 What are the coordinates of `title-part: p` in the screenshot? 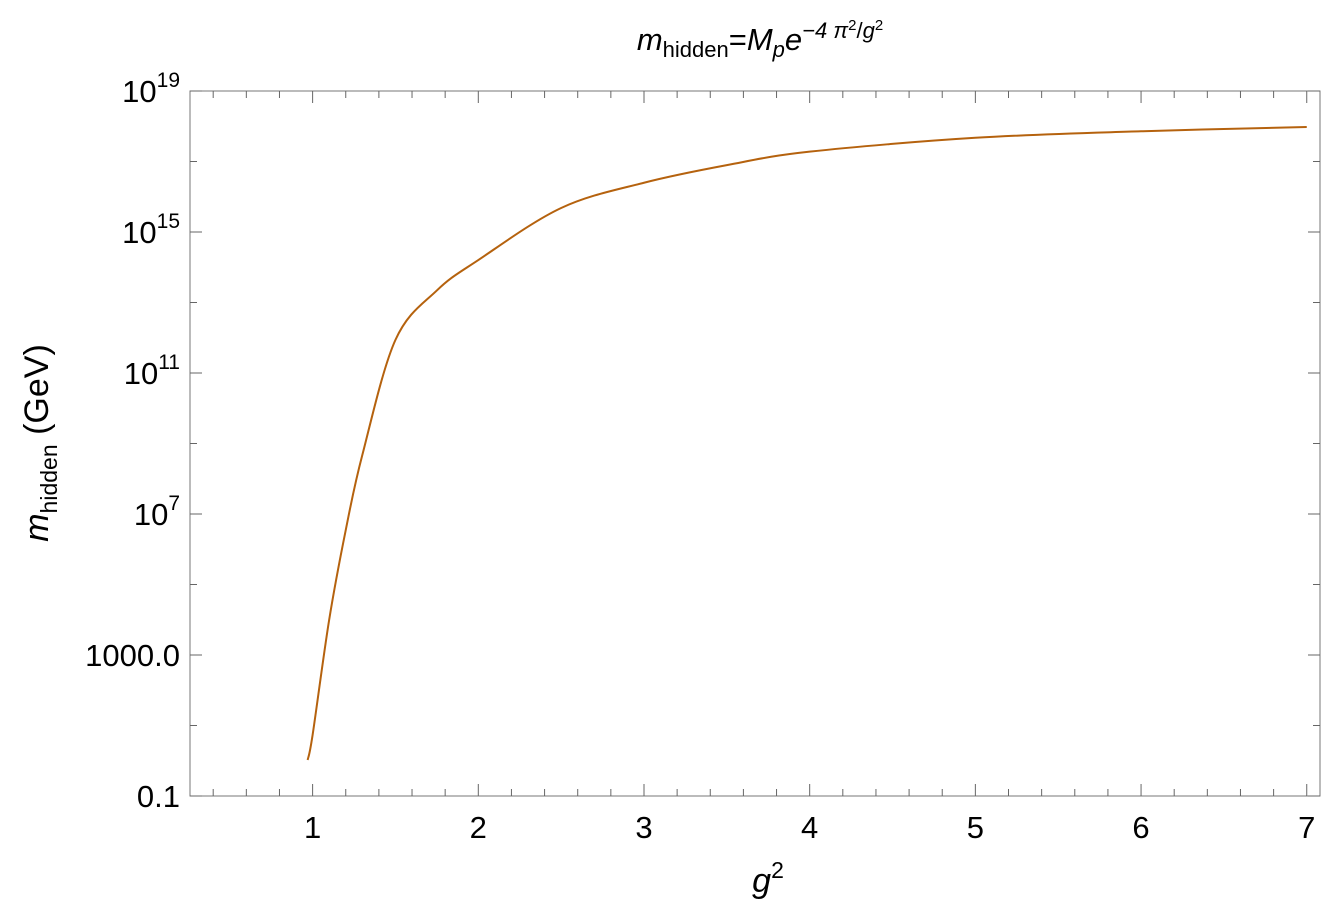 It's located at (778, 49).